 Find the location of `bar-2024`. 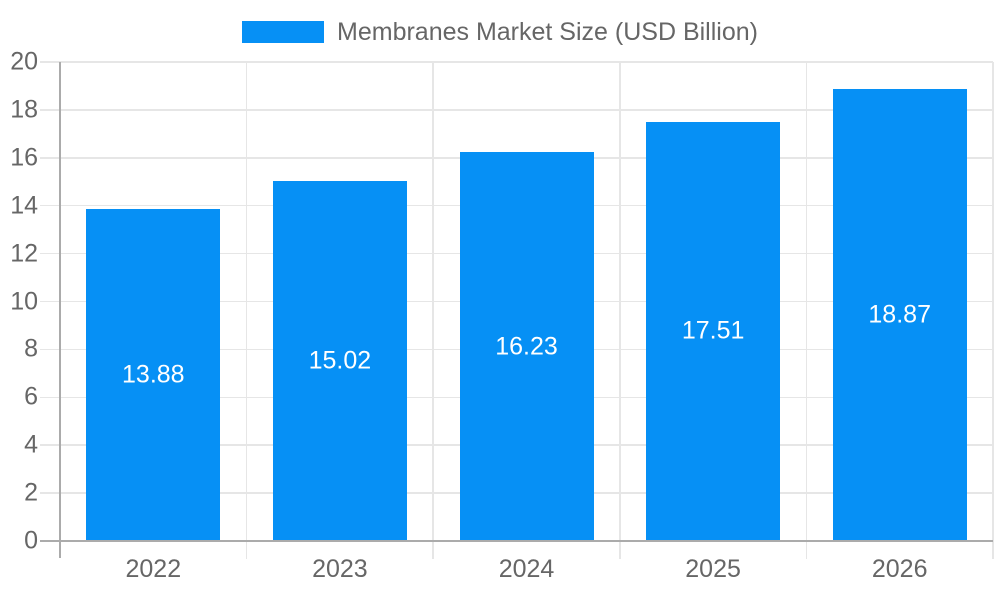

bar-2024 is located at coordinates (526, 346).